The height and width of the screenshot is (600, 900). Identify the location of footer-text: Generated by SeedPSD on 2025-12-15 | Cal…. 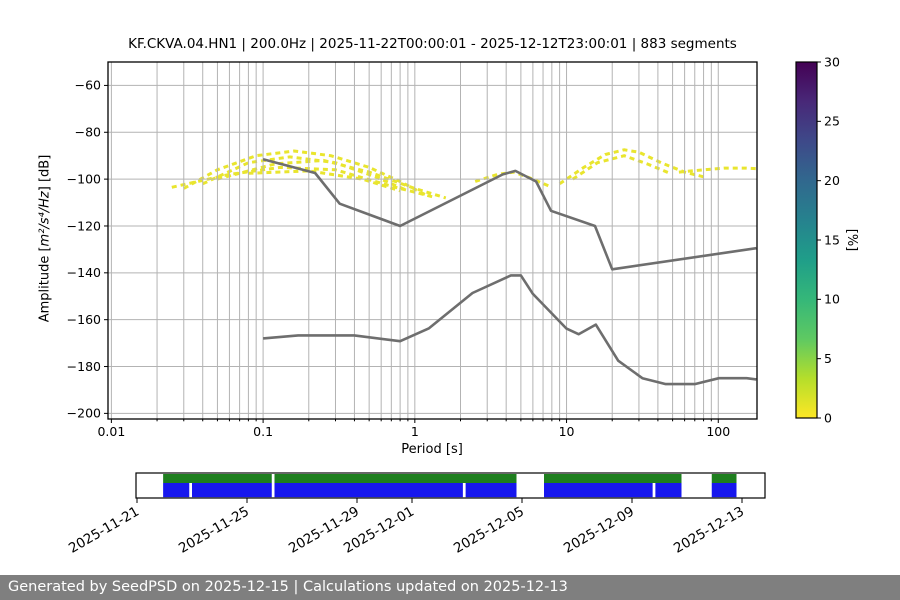
(288, 587).